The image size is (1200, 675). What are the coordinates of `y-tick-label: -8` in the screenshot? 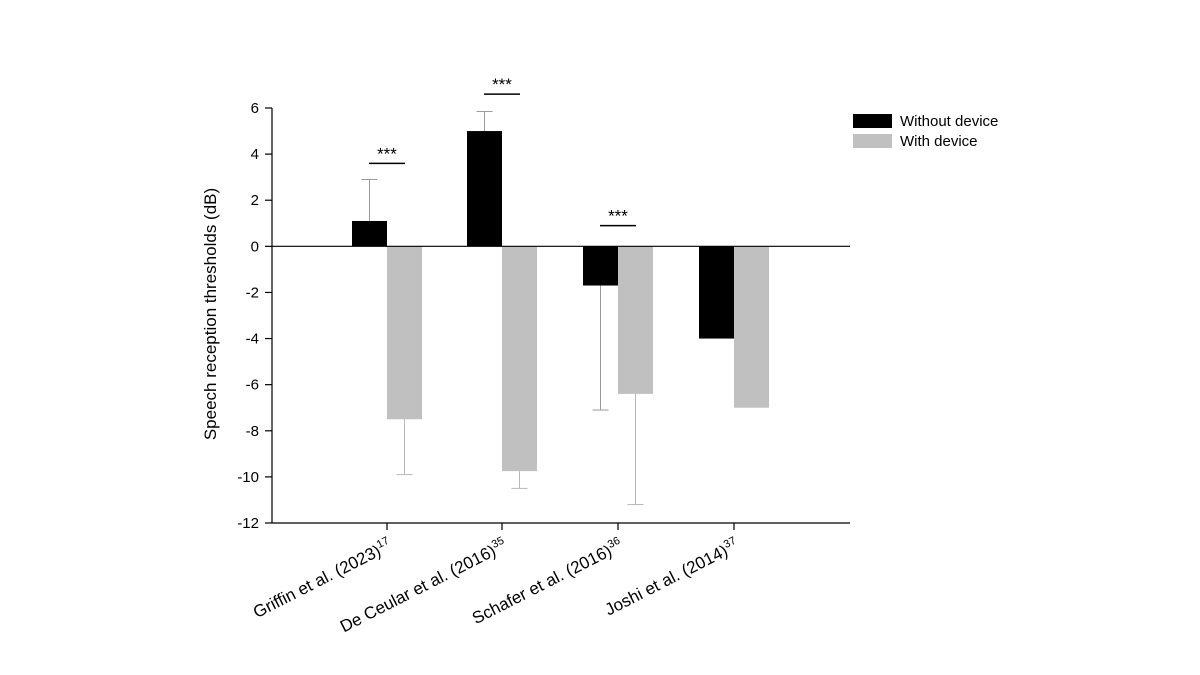 It's located at (252, 431).